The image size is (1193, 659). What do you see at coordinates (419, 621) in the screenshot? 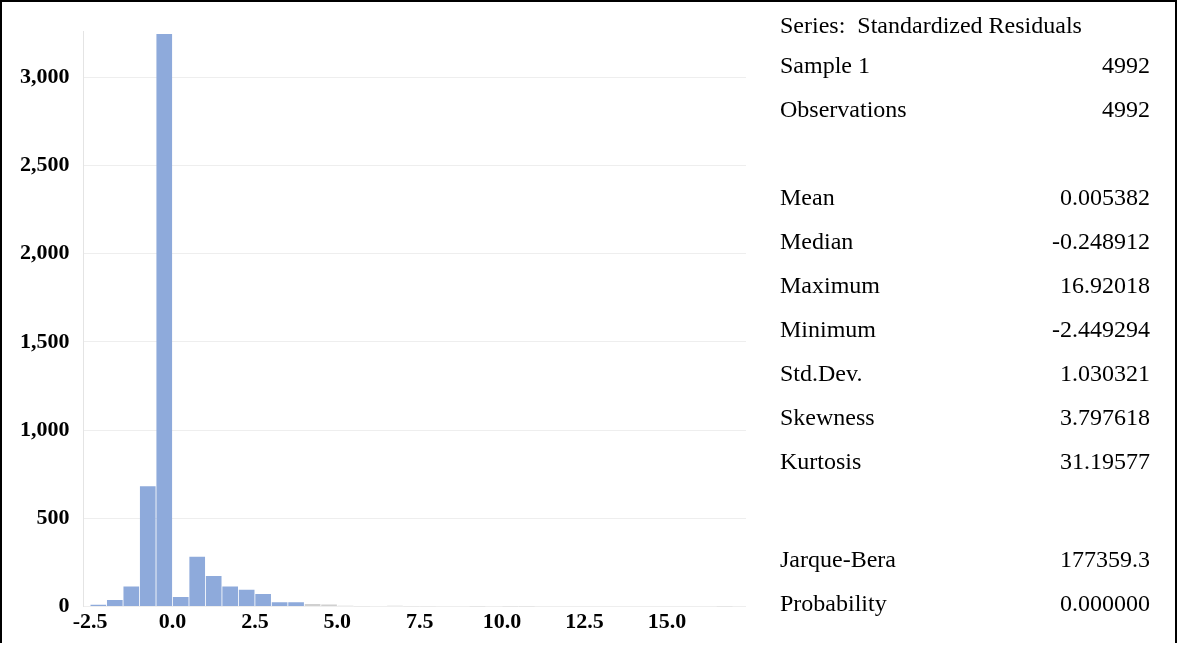
I see `x-tick-label: 7.5` at bounding box center [419, 621].